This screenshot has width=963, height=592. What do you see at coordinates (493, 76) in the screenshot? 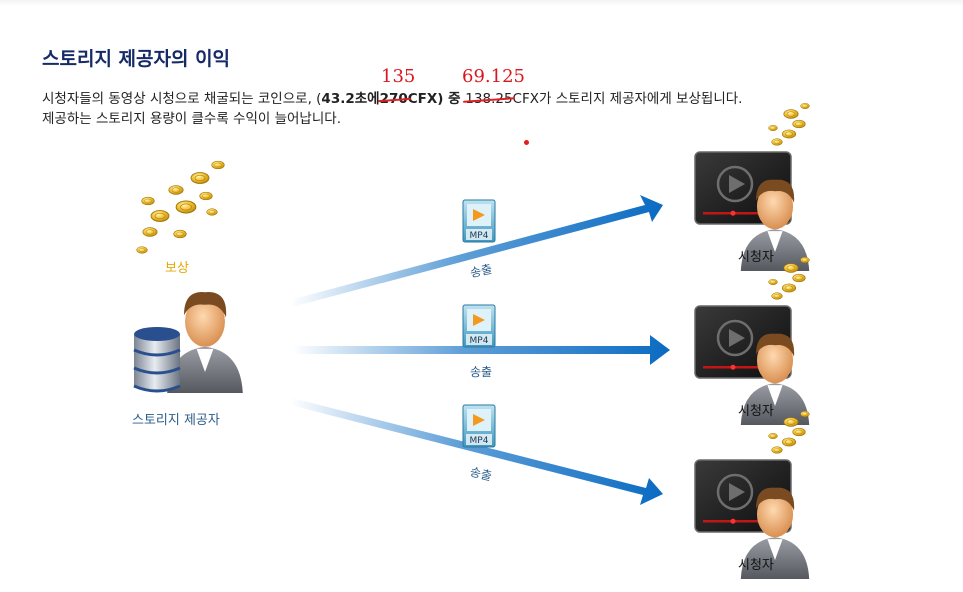
I see `handwritten-correction-2: 69.125` at bounding box center [493, 76].